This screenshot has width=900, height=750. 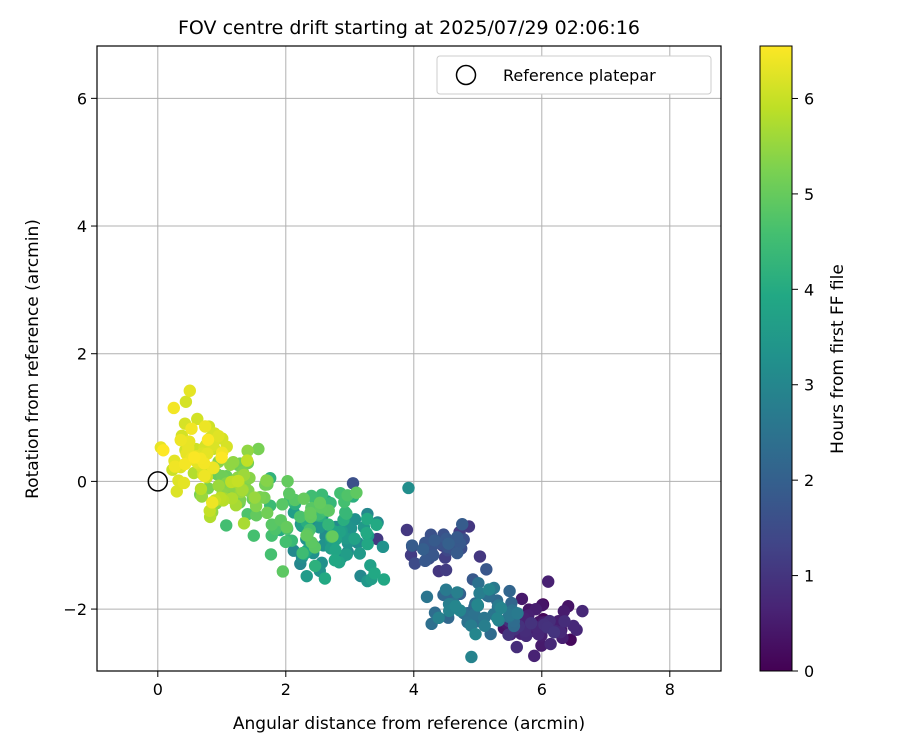 I want to click on y-tick-label: 6, so click(x=82, y=98).